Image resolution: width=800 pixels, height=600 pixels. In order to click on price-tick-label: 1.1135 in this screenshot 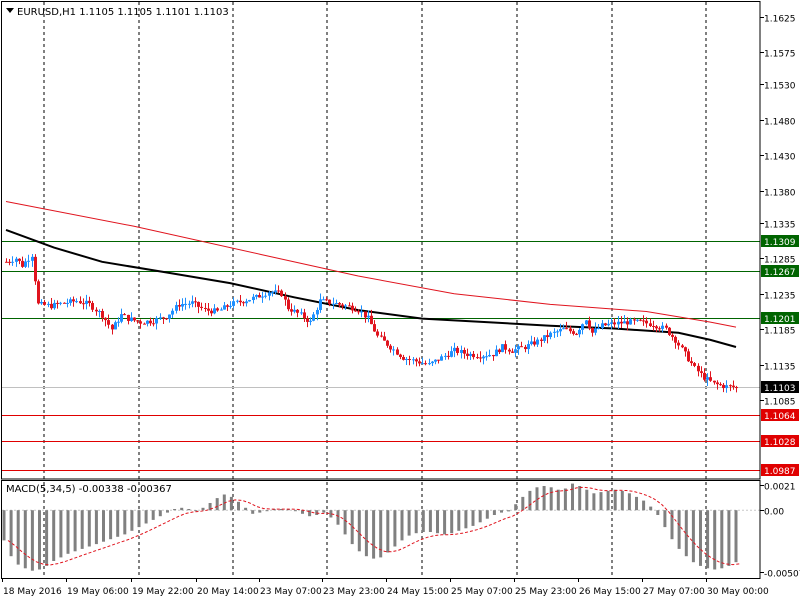, I will do `click(780, 368)`.